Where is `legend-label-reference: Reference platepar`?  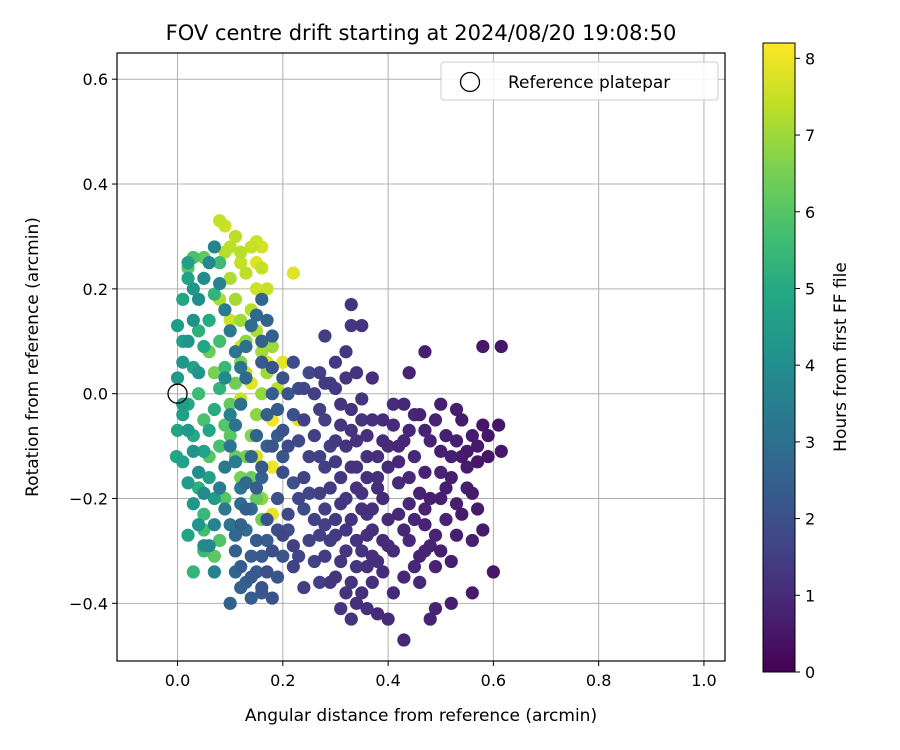 legend-label-reference: Reference platepar is located at coordinates (589, 83).